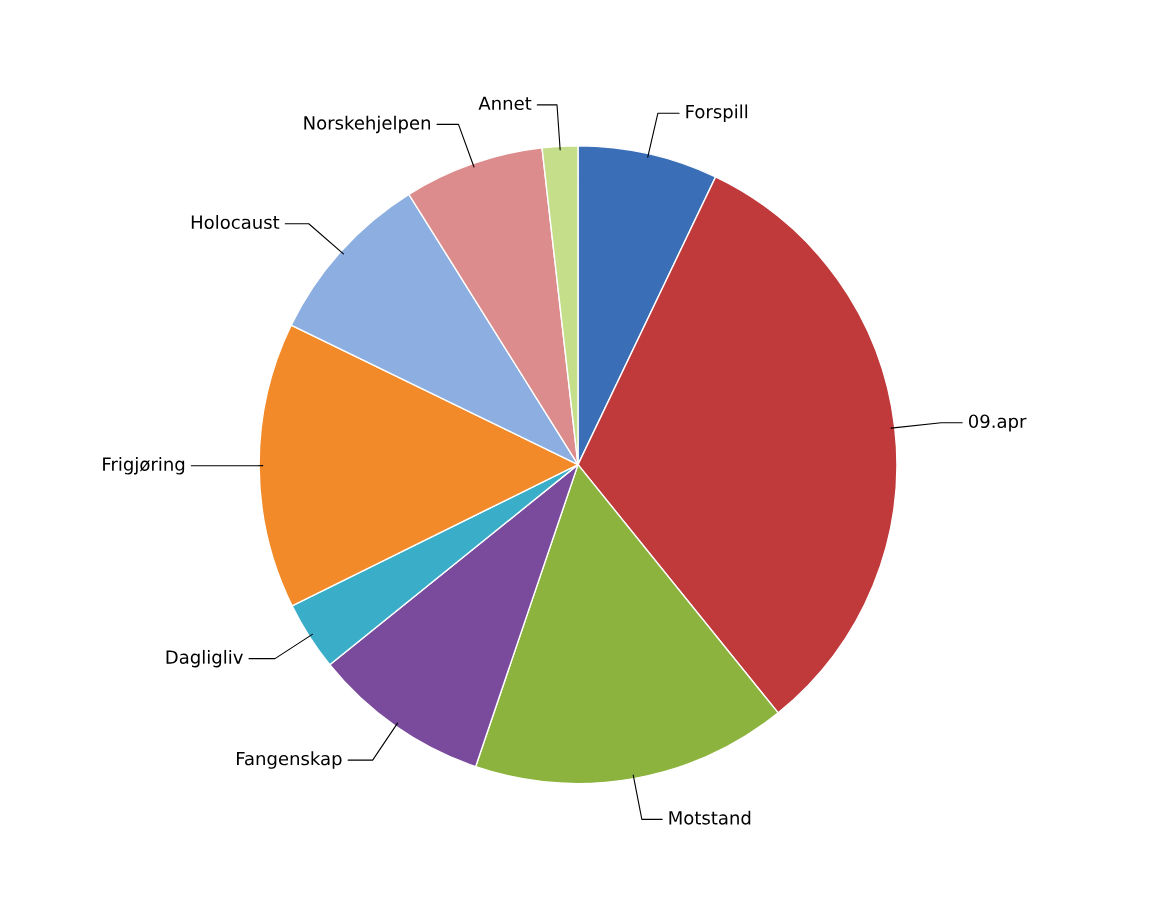 This screenshot has height=911, width=1156. What do you see at coordinates (204, 658) in the screenshot?
I see `slice-label: Dagligliv` at bounding box center [204, 658].